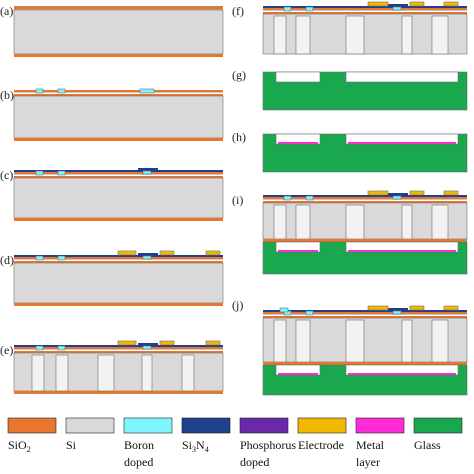  I want to click on legend-item-si3n4: Si3N4, so click(206, 435).